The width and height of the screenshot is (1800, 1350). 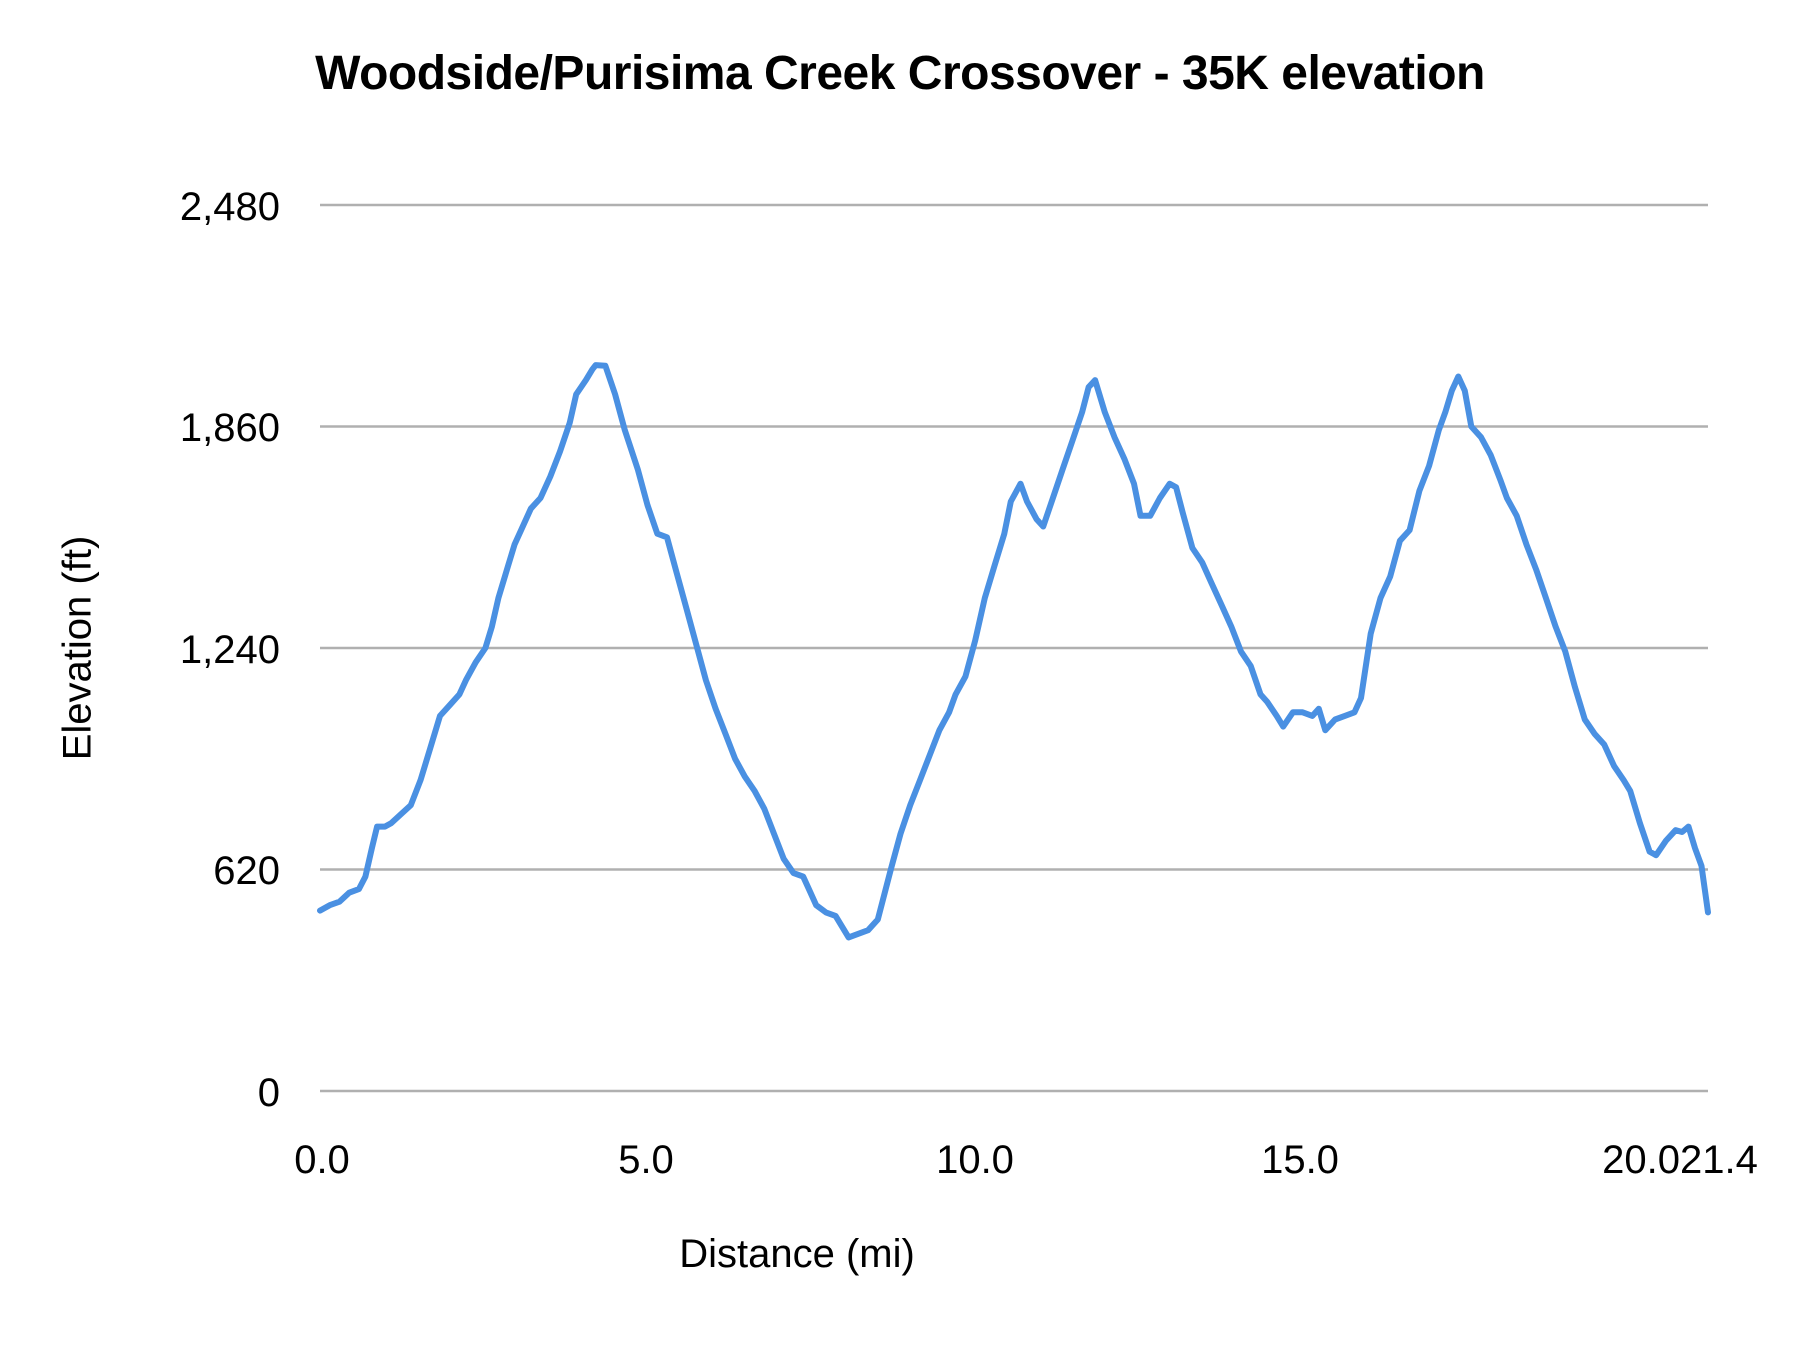 What do you see at coordinates (229, 428) in the screenshot?
I see `y-tick-1860: 1,860` at bounding box center [229, 428].